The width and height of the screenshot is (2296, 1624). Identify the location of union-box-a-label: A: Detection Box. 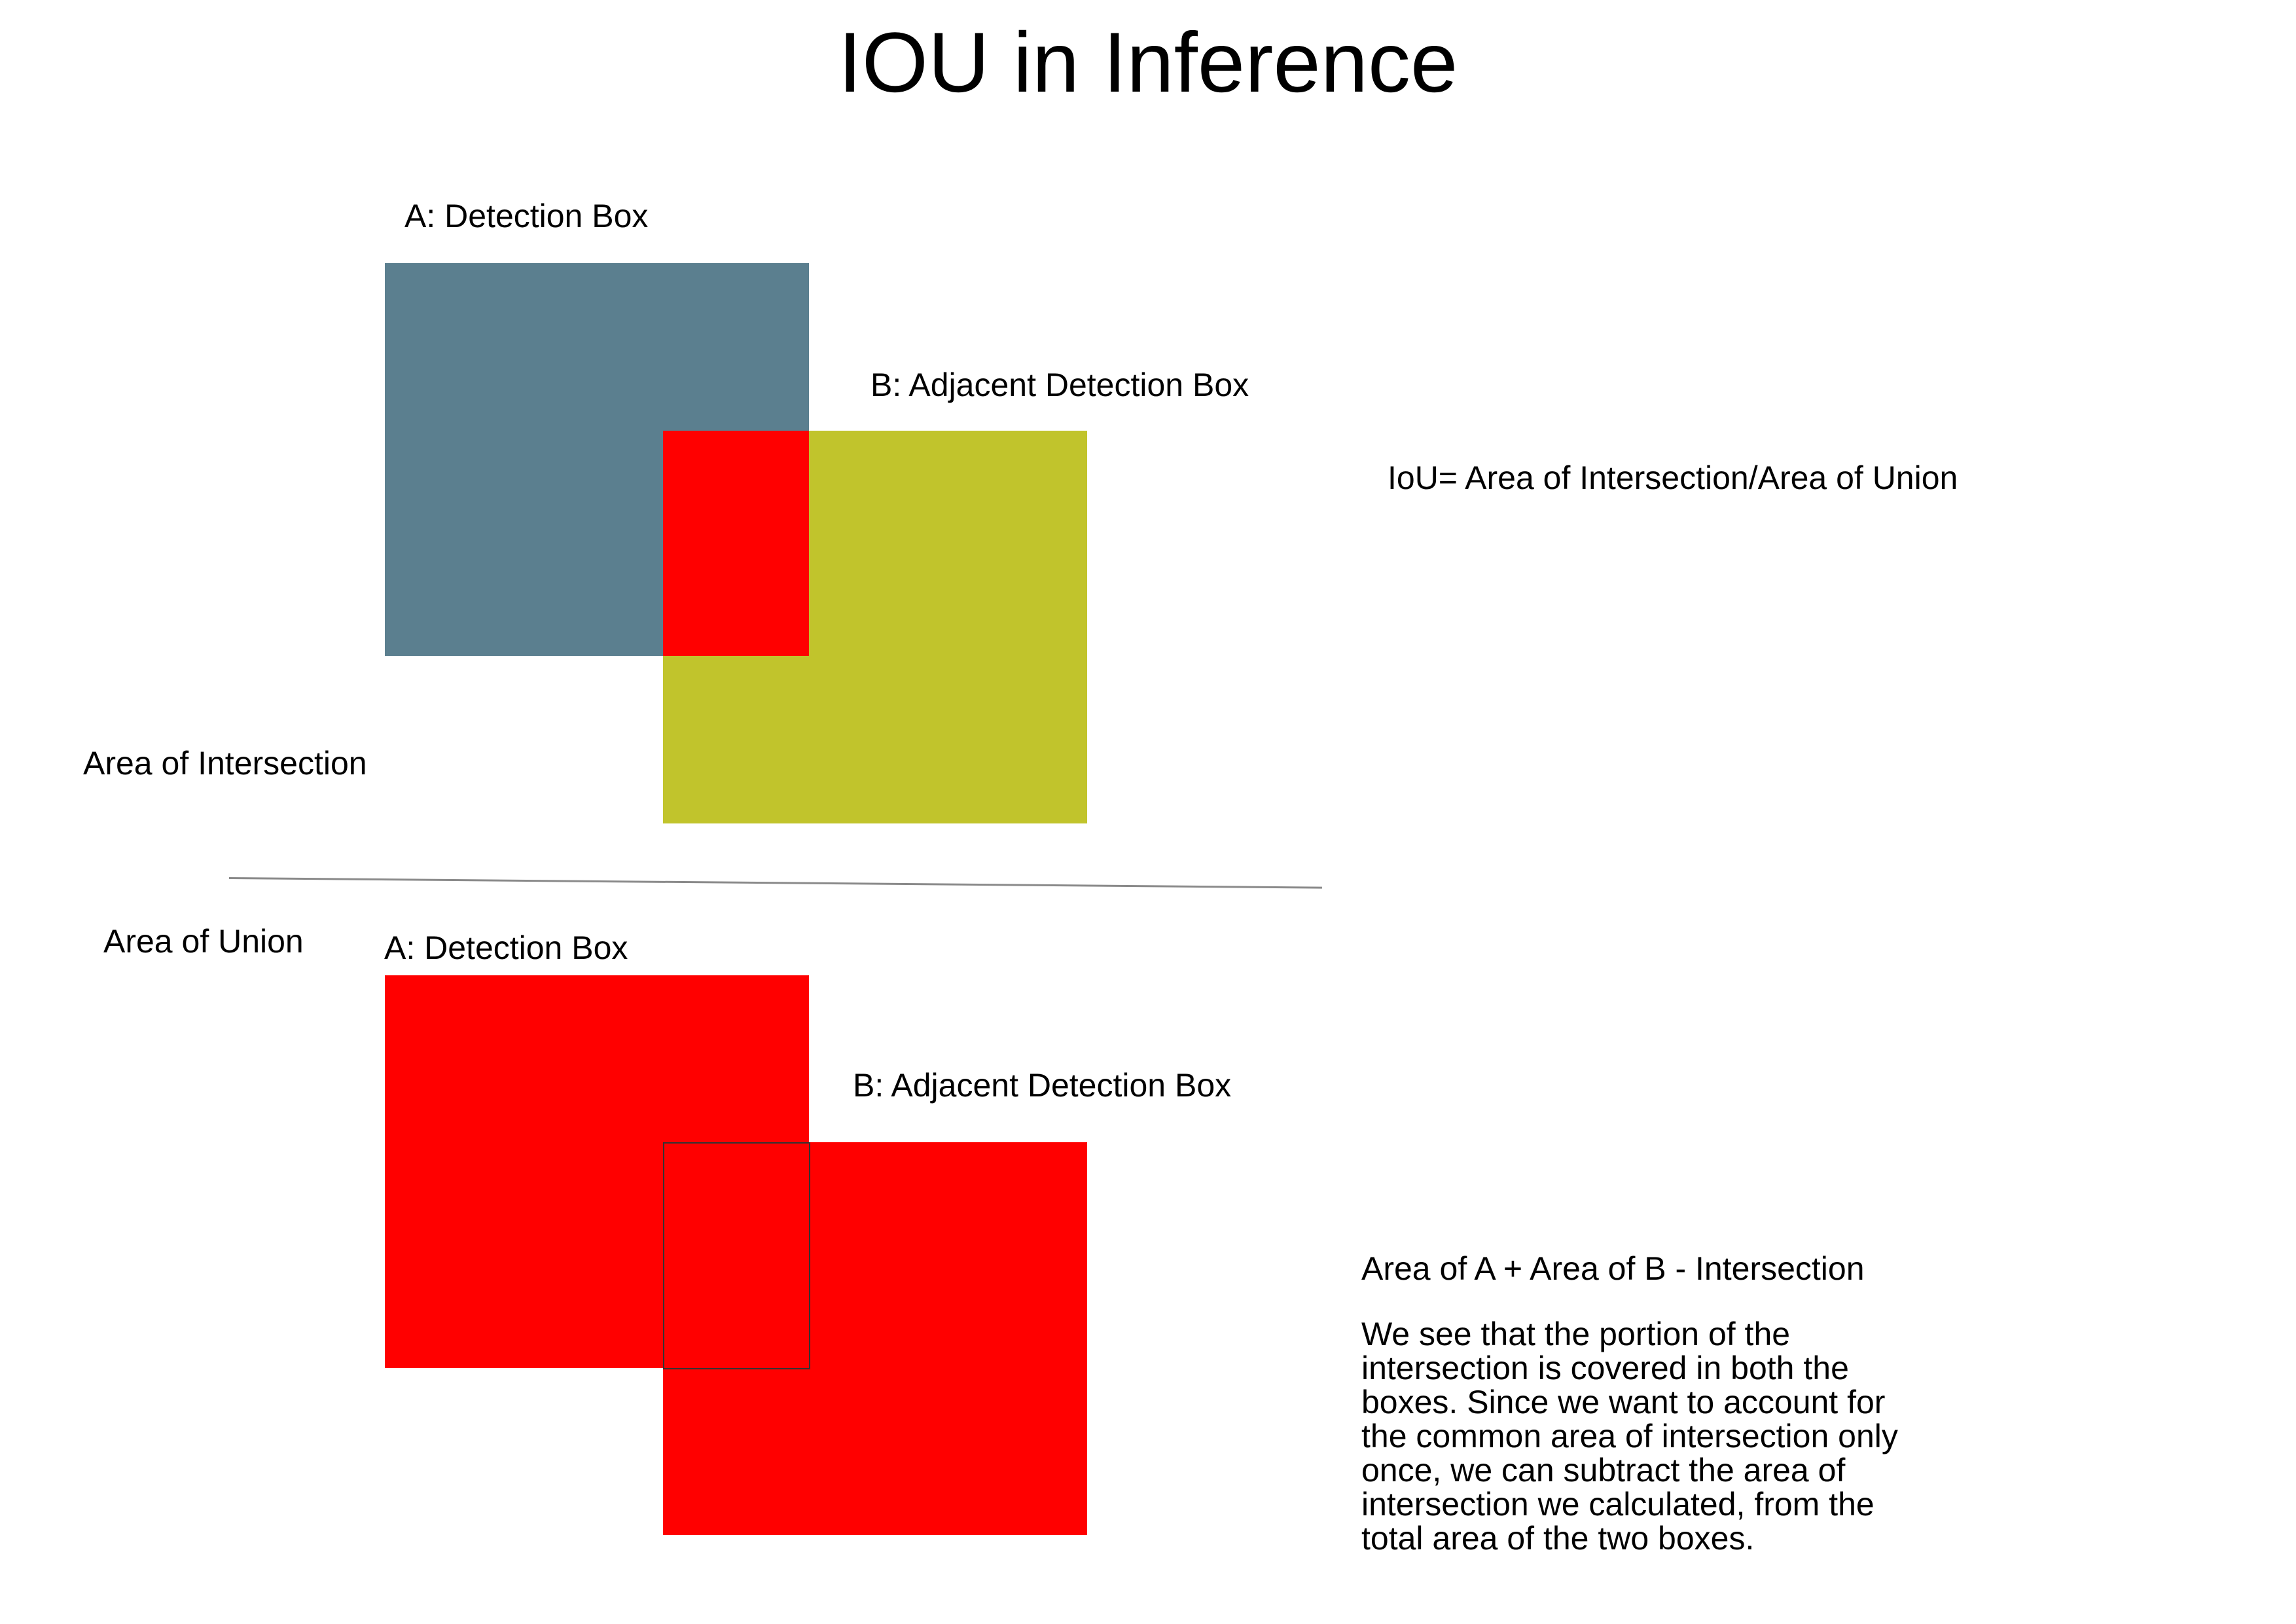
(506, 947).